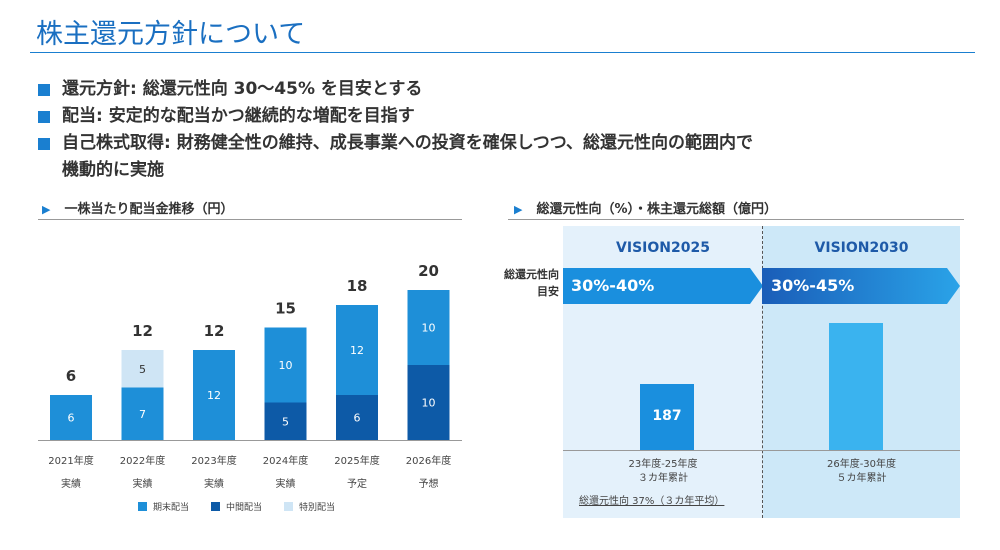 This screenshot has height=550, width=1000. I want to click on dividend-x-tick-line: 予想, so click(428, 484).